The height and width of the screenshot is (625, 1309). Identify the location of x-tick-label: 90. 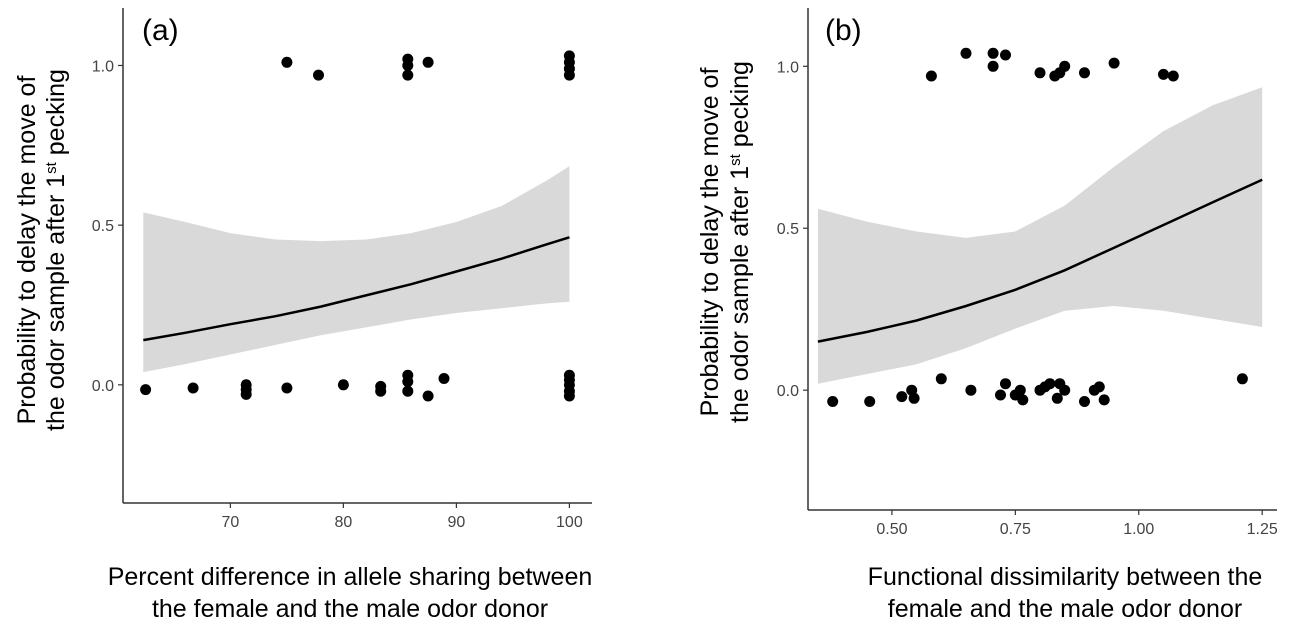
(456, 522).